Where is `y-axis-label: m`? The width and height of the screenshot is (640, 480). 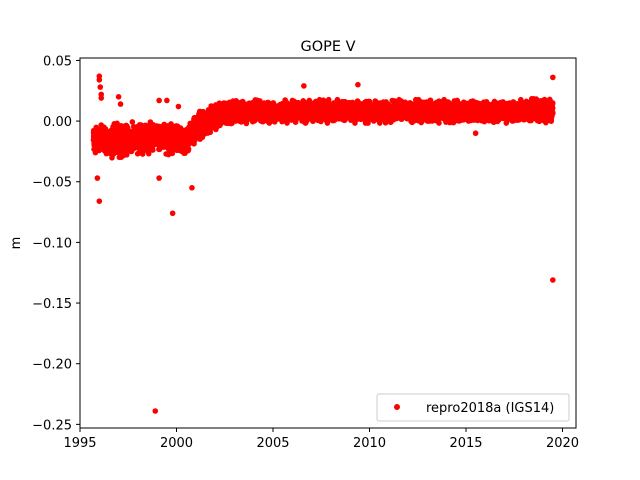
y-axis-label: m is located at coordinates (16, 243).